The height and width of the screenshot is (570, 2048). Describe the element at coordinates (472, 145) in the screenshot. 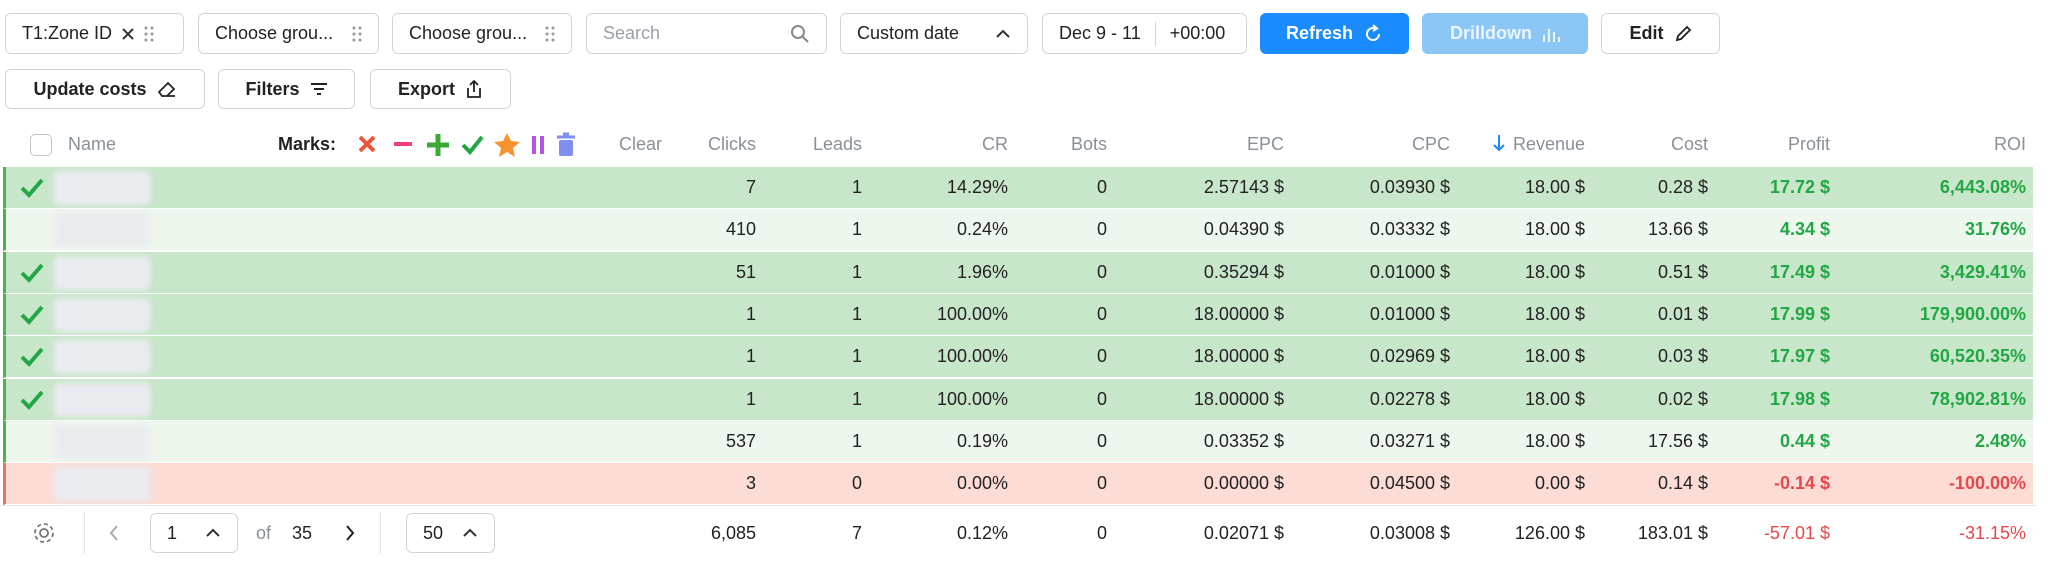

I see `mark-check` at that location.